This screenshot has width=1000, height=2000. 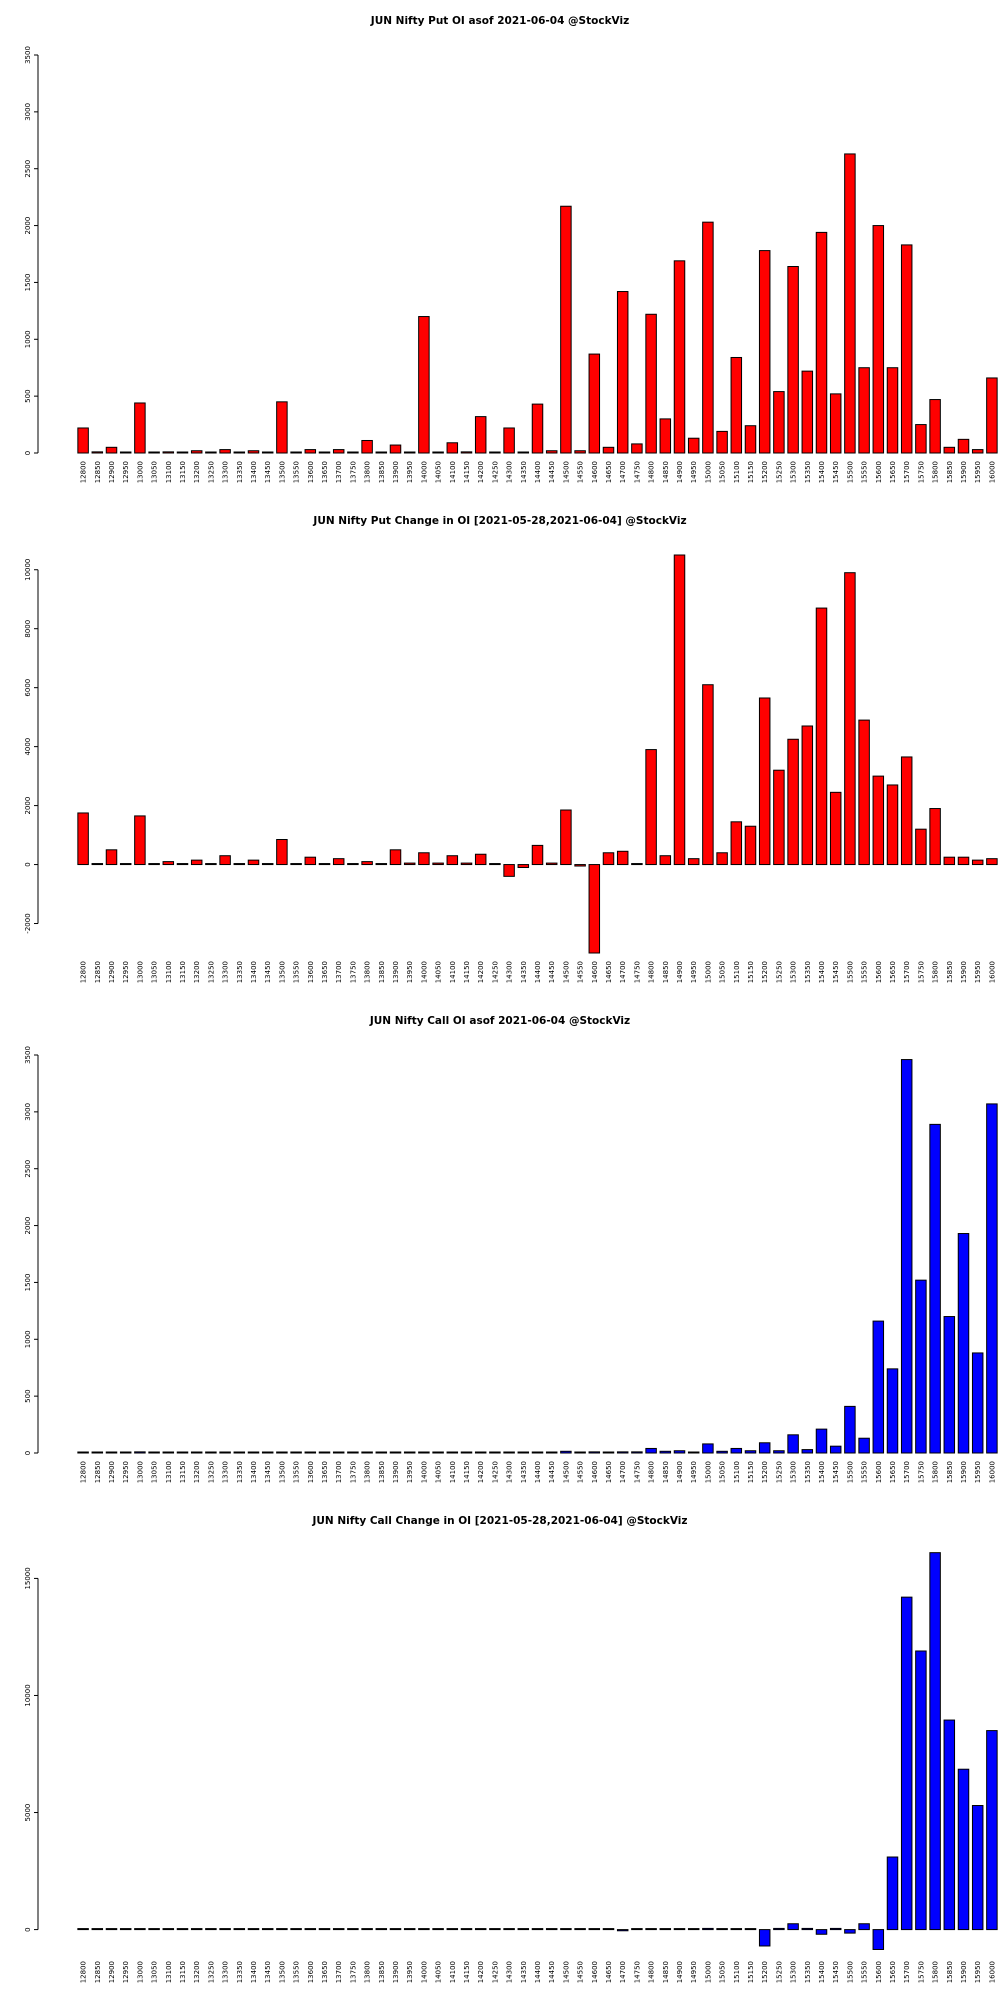 I want to click on x-tick-label: 13950, so click(x=410, y=1472).